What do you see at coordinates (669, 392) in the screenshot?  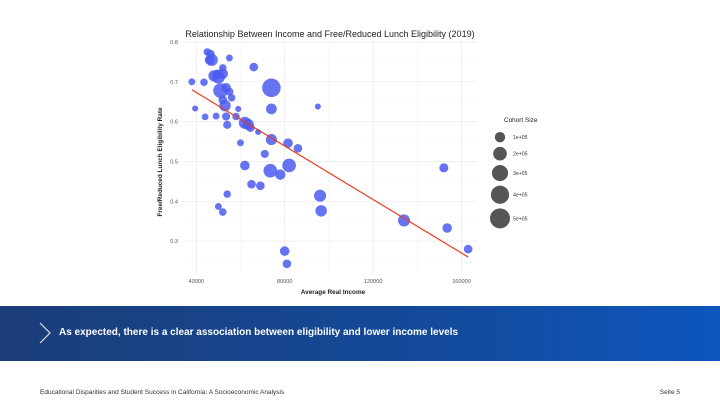 I see `footer-page-number: Seite 5` at bounding box center [669, 392].